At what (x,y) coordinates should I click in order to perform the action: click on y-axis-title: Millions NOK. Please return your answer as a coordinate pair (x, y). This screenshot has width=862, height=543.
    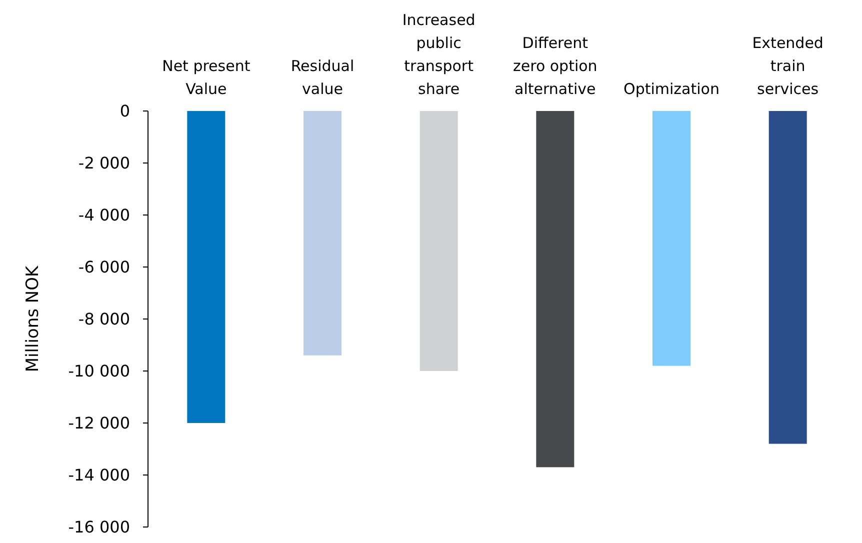
    Looking at the image, I should click on (33, 318).